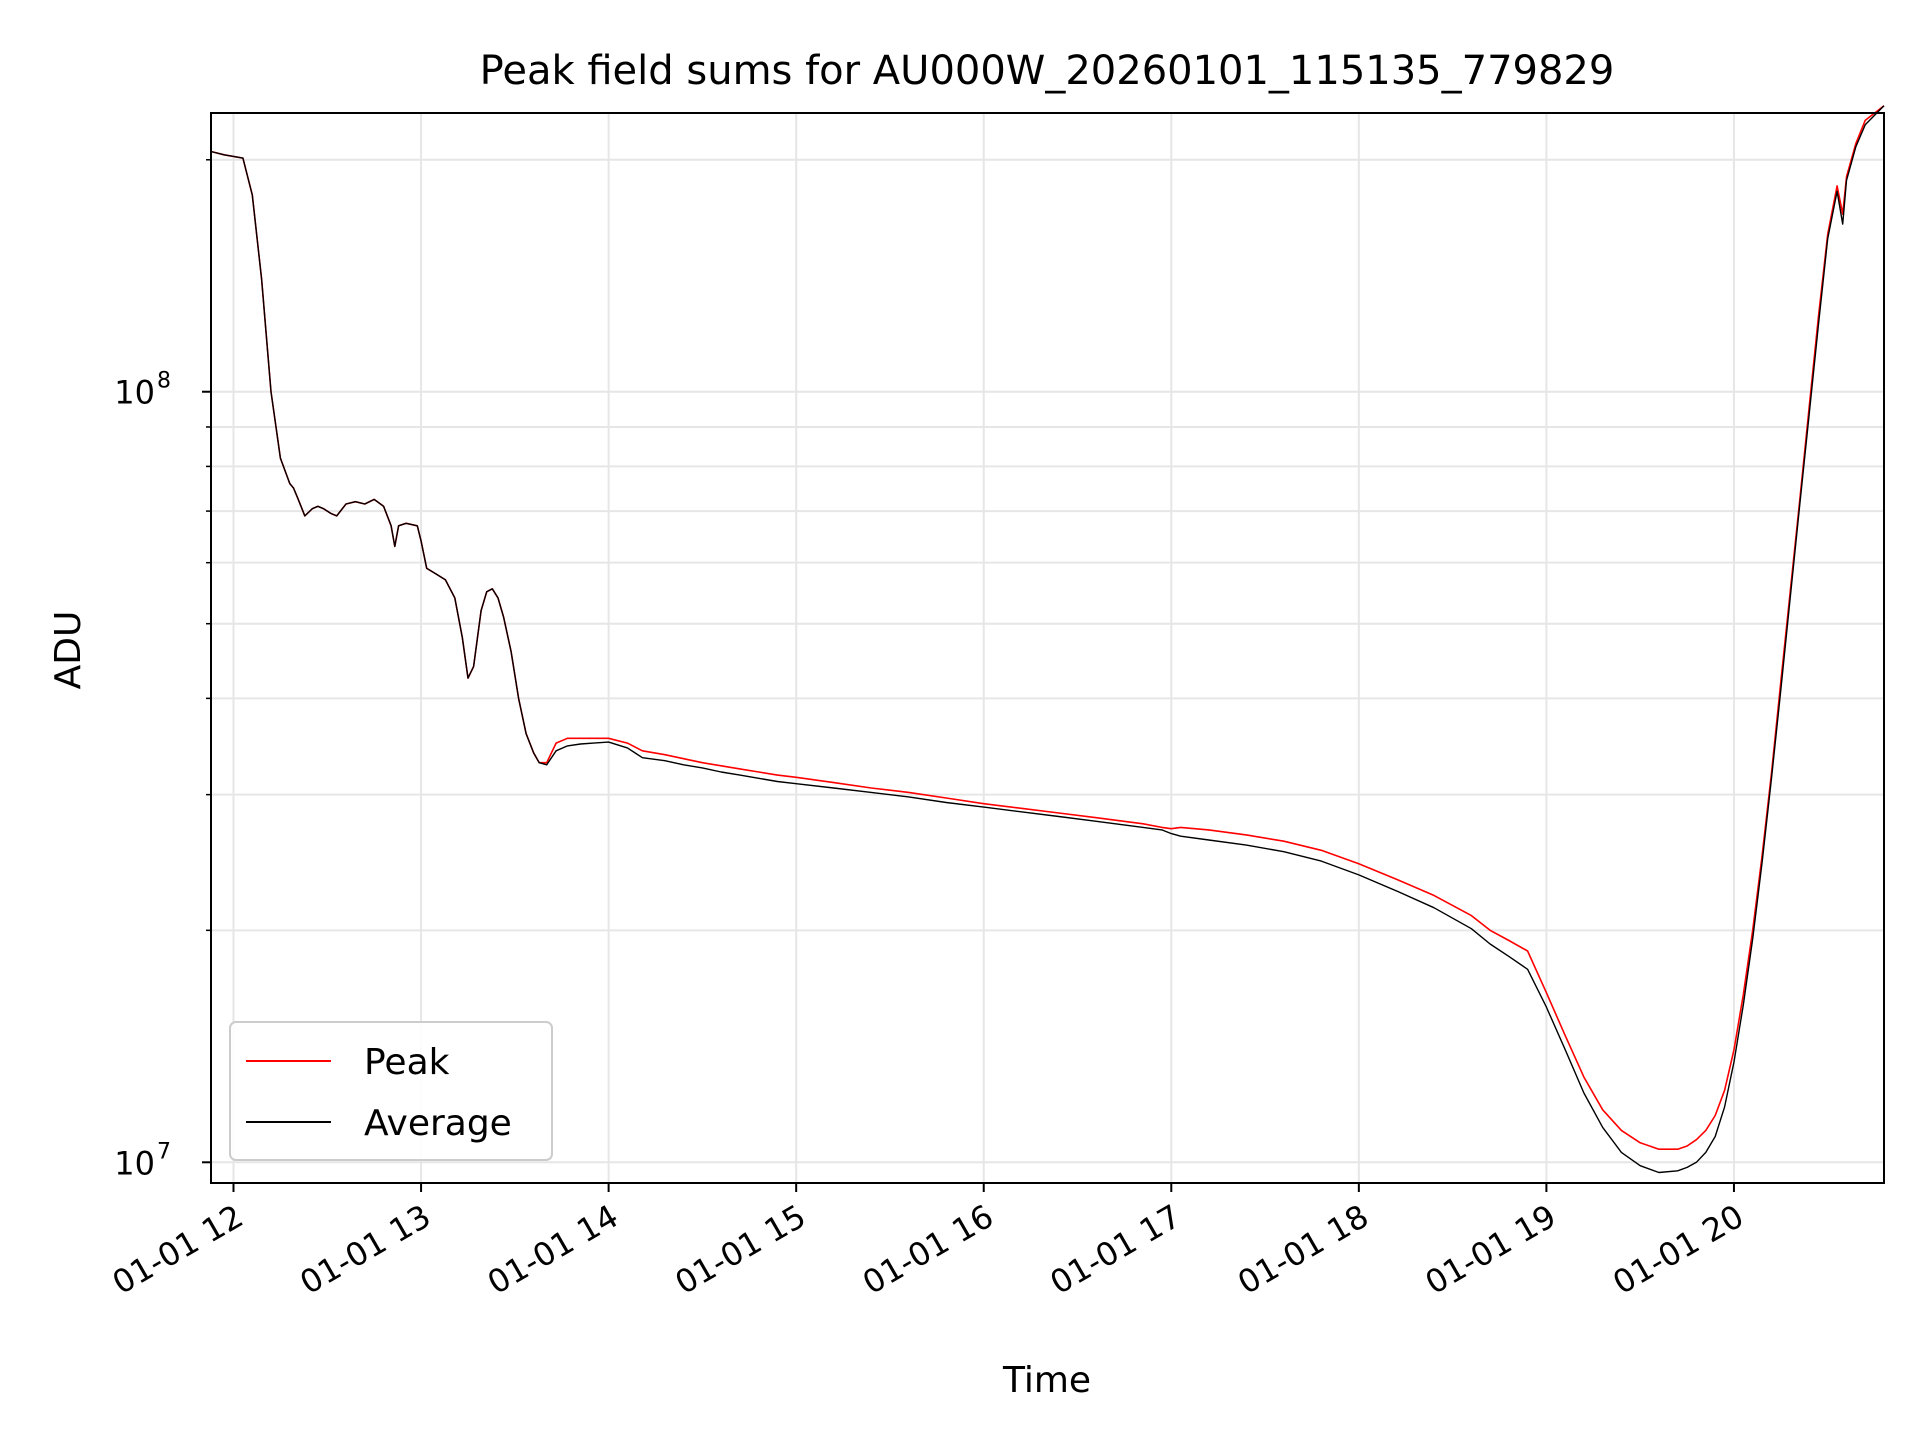 The image size is (1920, 1440). Describe the element at coordinates (134, 393) in the screenshot. I see `y-tick-label-1: 10` at that location.